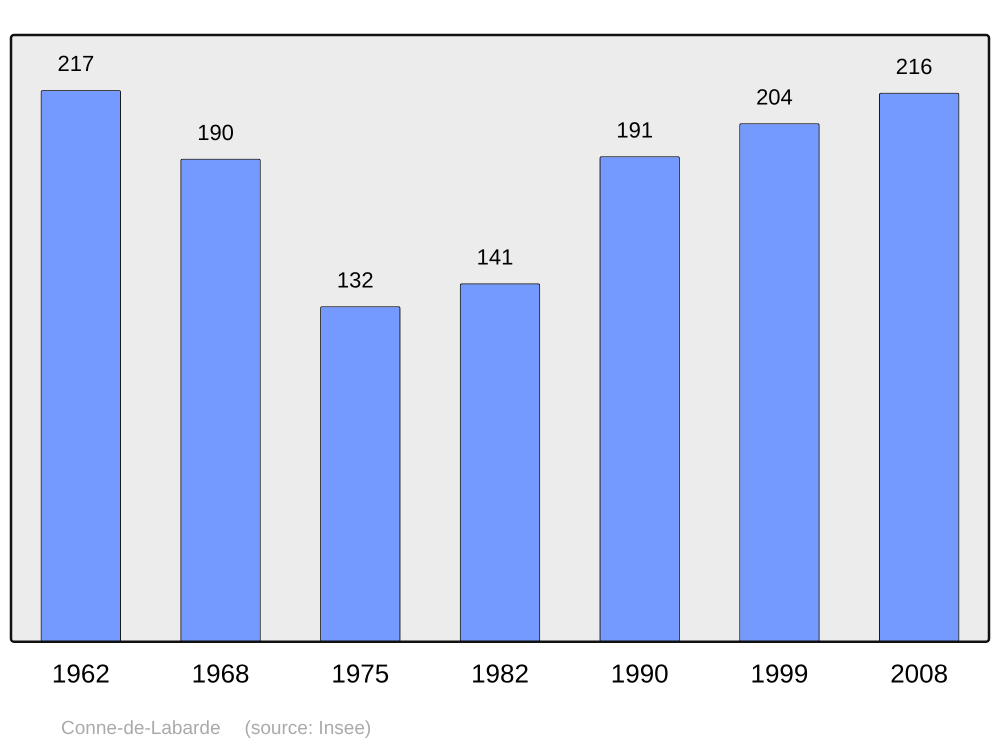  What do you see at coordinates (360, 673) in the screenshot?
I see `x-tick-label: 1975` at bounding box center [360, 673].